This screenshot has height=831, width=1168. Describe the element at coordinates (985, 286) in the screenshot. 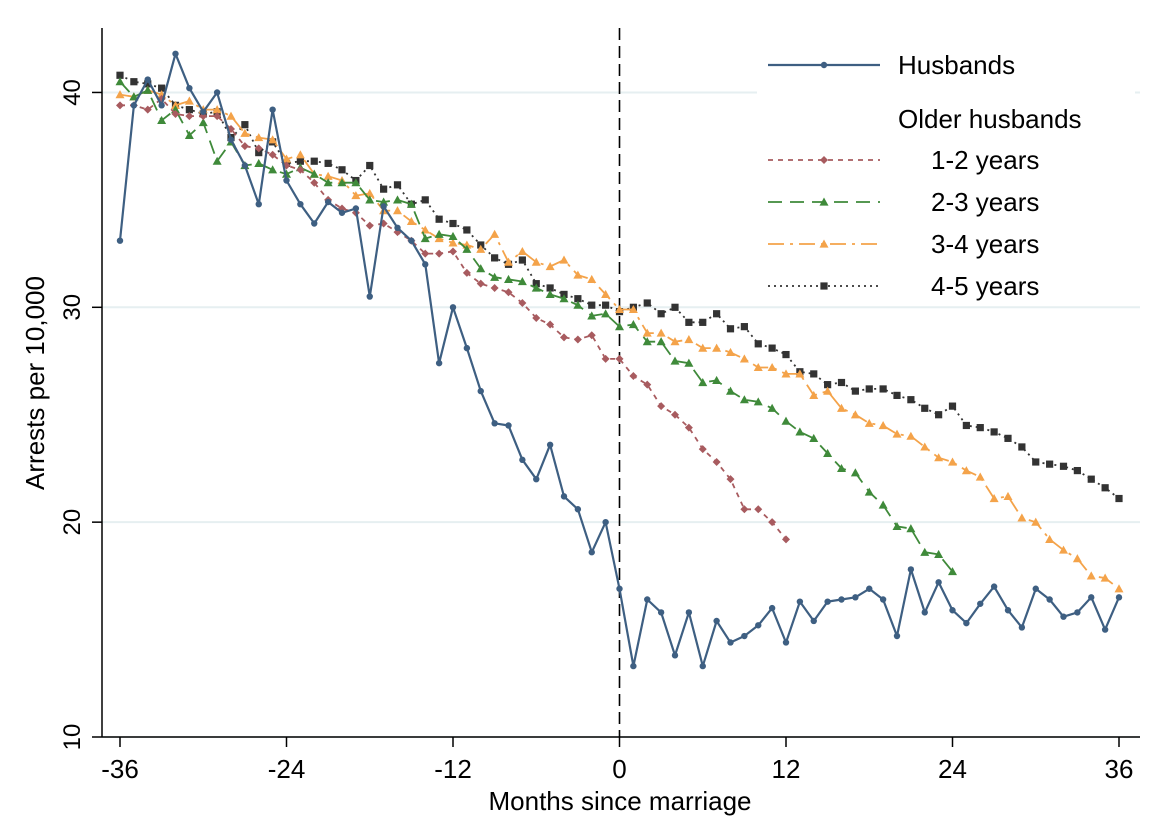

I see `legend-label: 4-5 years` at that location.